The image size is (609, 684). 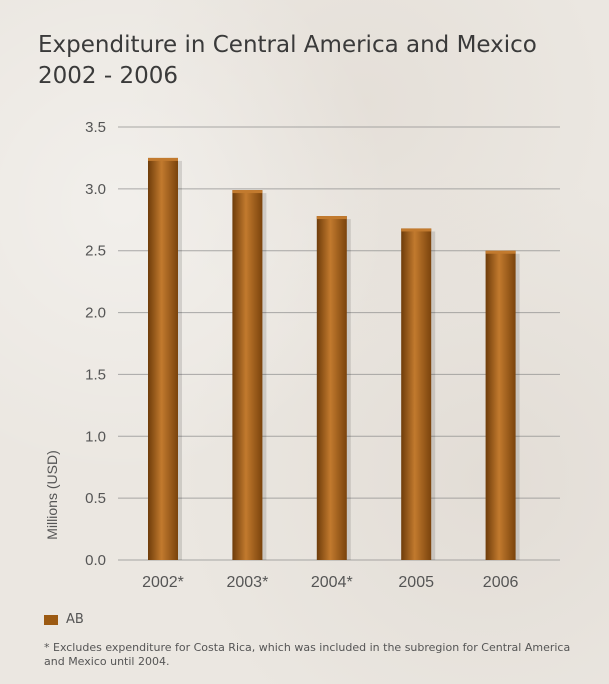 I want to click on y-tick-label: 1.5, so click(x=95, y=374).